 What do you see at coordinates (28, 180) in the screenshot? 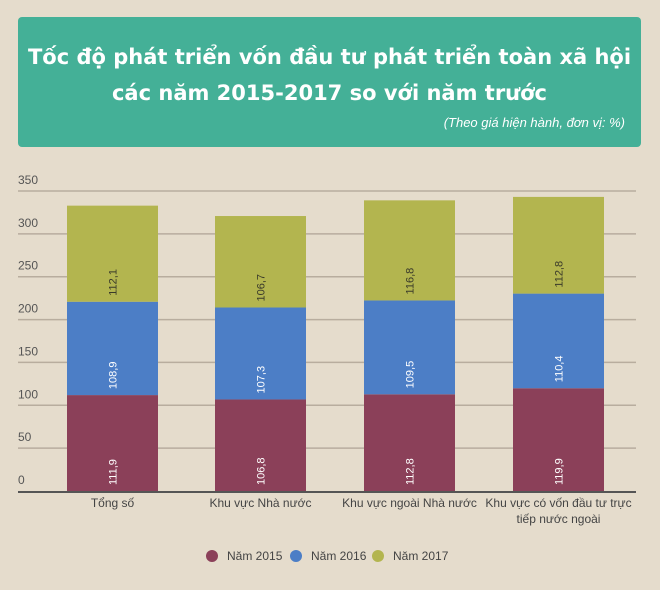
I see `y-tick-label: 350` at bounding box center [28, 180].